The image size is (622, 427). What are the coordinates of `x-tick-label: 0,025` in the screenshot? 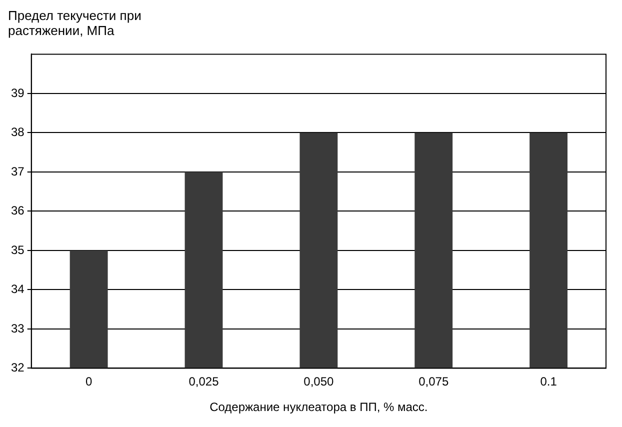 It's located at (204, 381).